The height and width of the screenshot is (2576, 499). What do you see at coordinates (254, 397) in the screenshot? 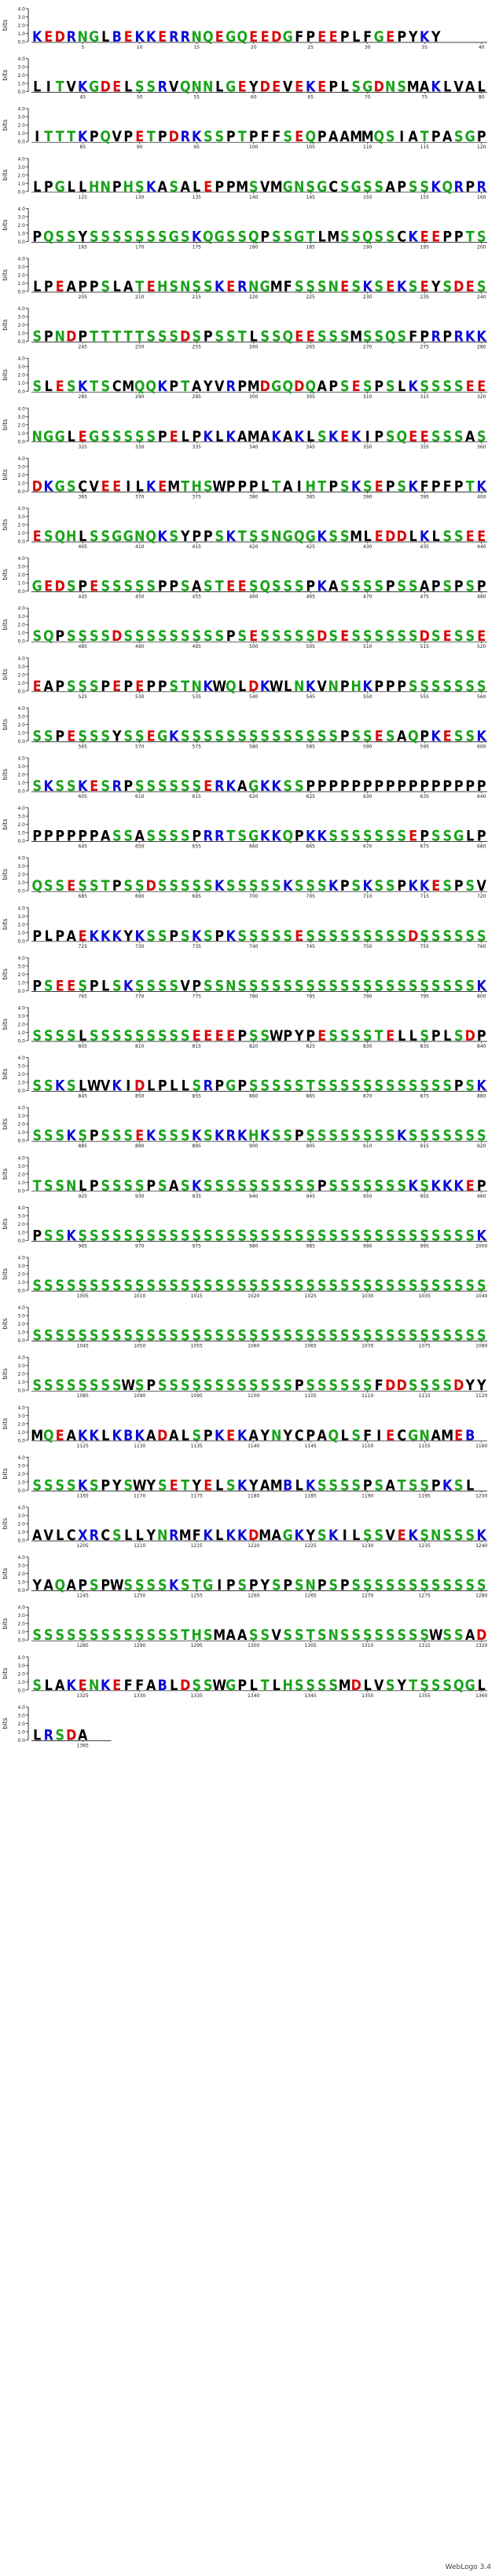
I see `x-tick-label: 300` at bounding box center [254, 397].